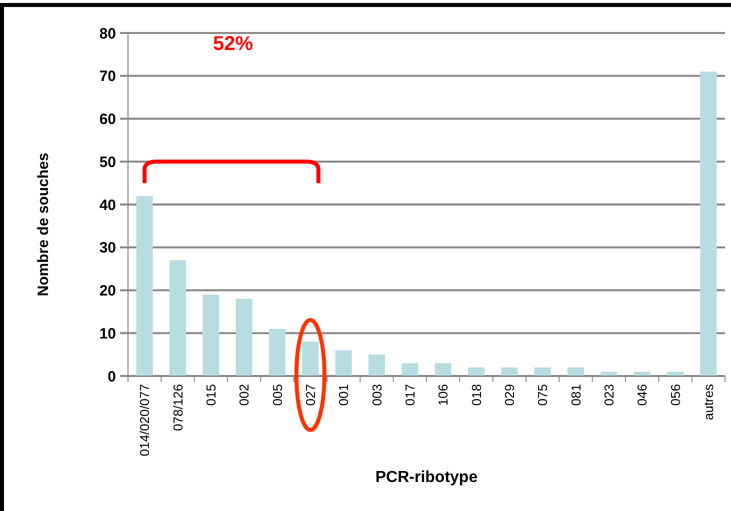 The height and width of the screenshot is (511, 731). I want to click on x-tick-label: autres, so click(708, 402).